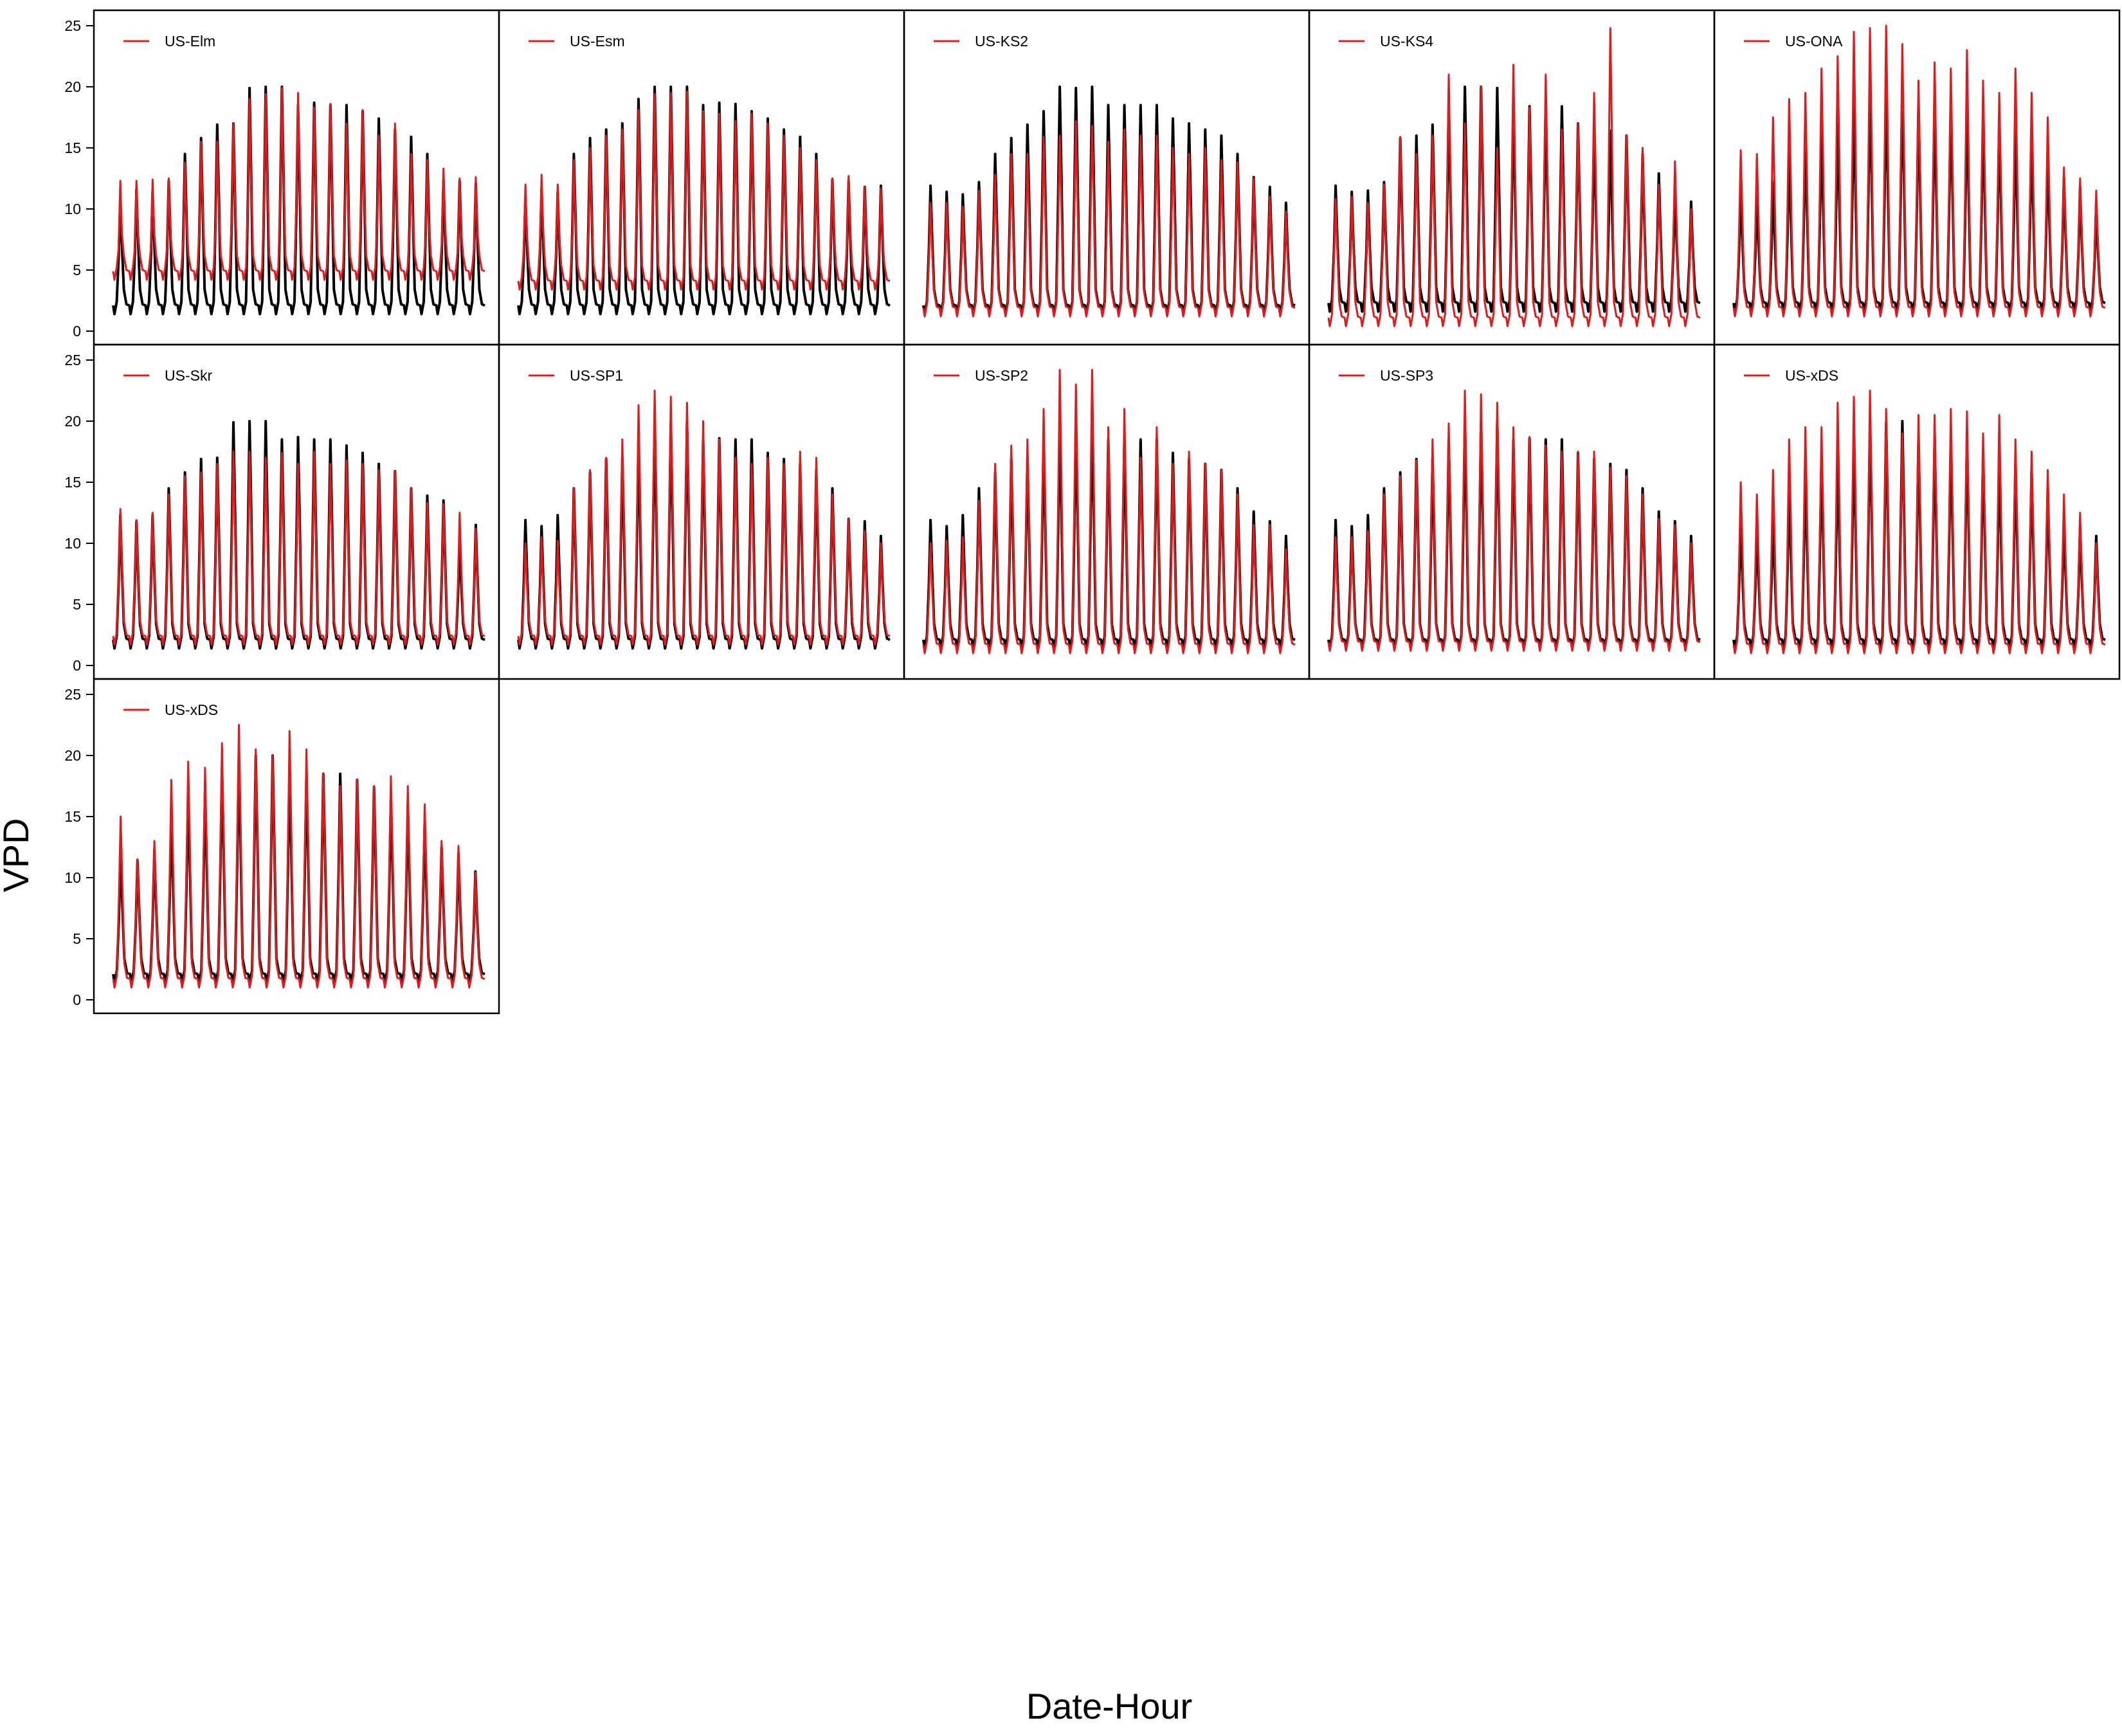 The image size is (2122, 1736). I want to click on panel: 0 5 10 15 20 25 US-Elm, so click(282, 177).